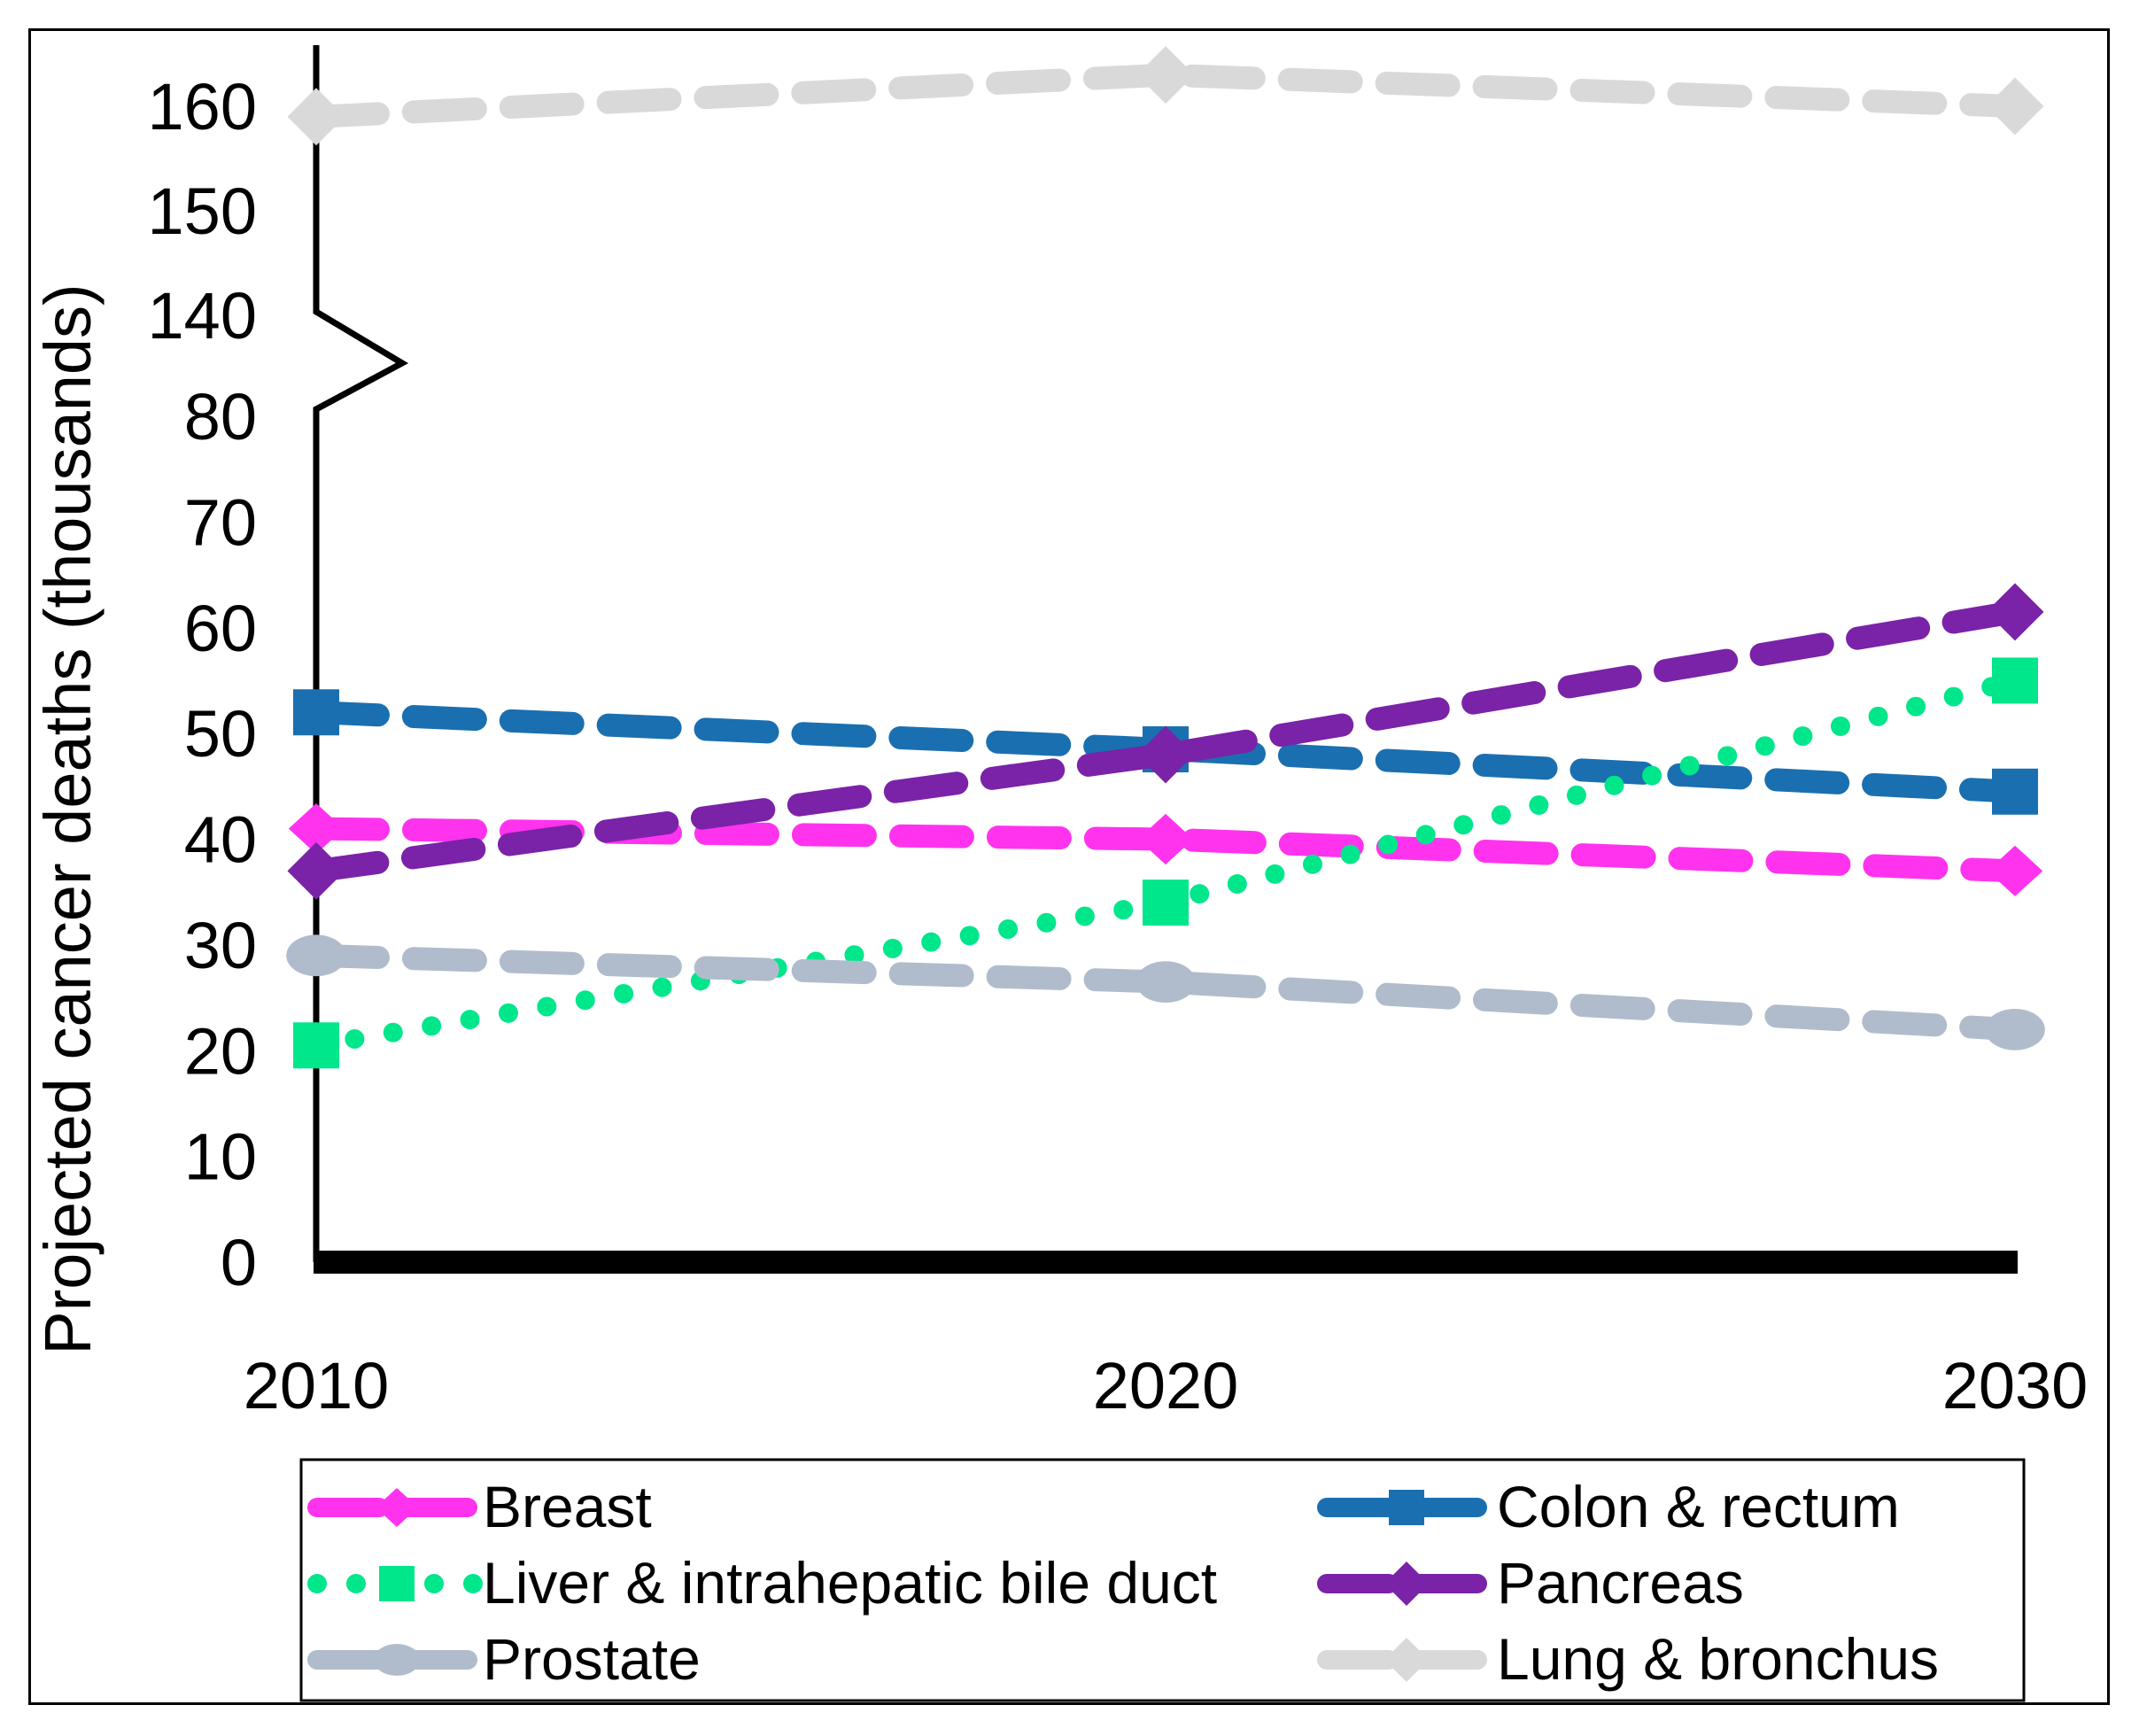 This screenshot has width=2139, height=1736. I want to click on legend-item-colon-and-rectum: Colon & rectum, so click(1608, 1506).